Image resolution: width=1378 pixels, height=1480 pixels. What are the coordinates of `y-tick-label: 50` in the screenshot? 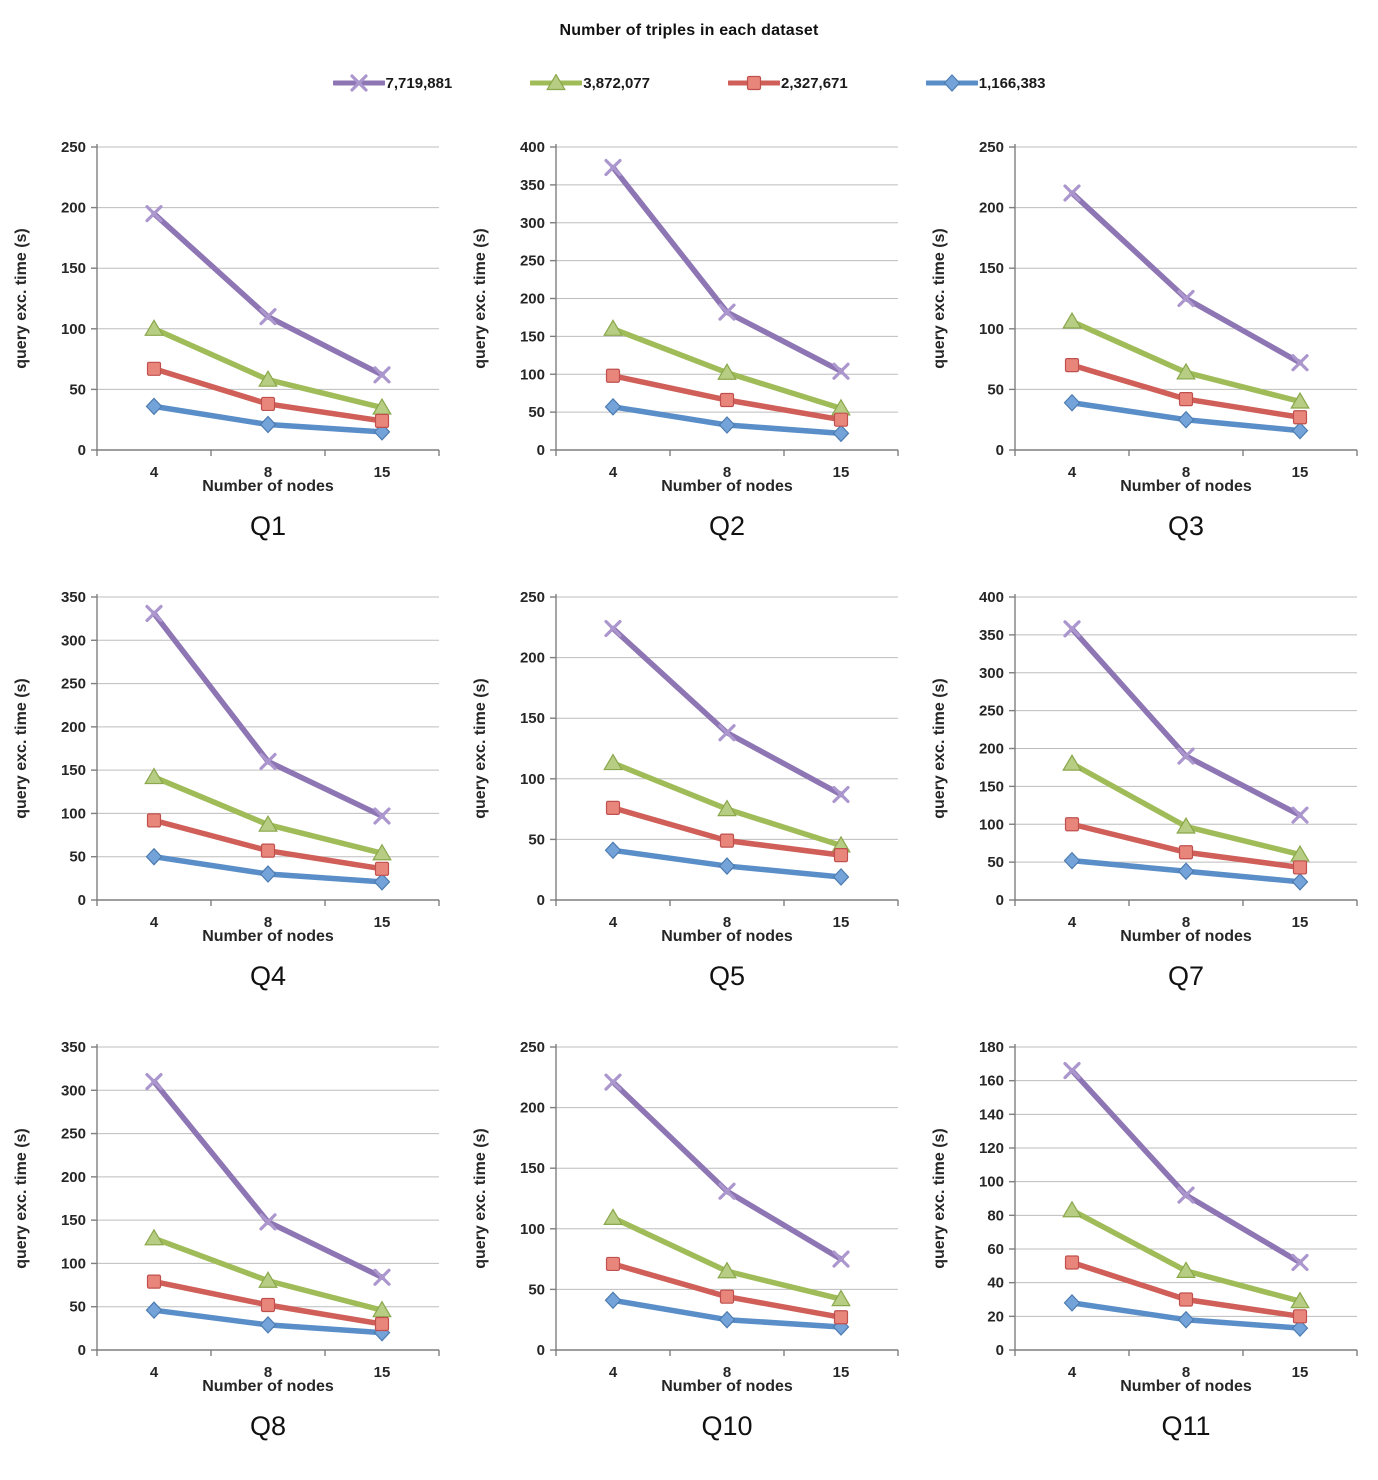 It's located at (536, 1289).